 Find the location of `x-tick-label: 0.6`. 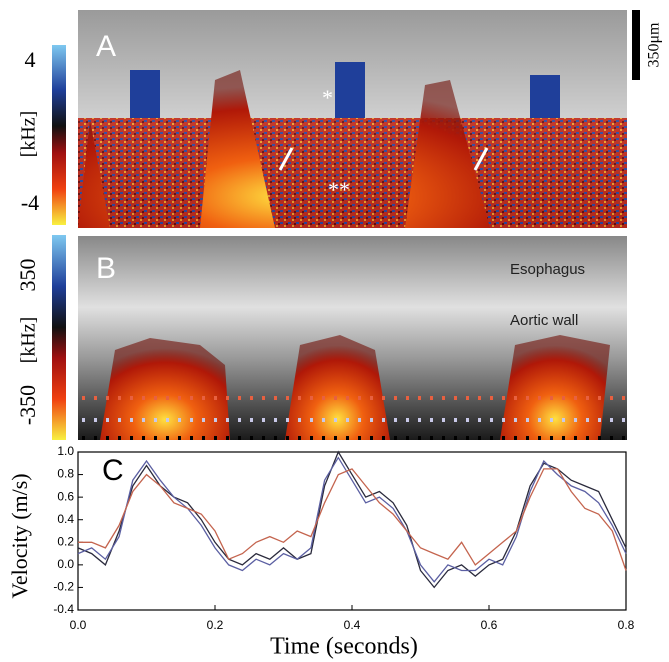

x-tick-label: 0.6 is located at coordinates (489, 625).